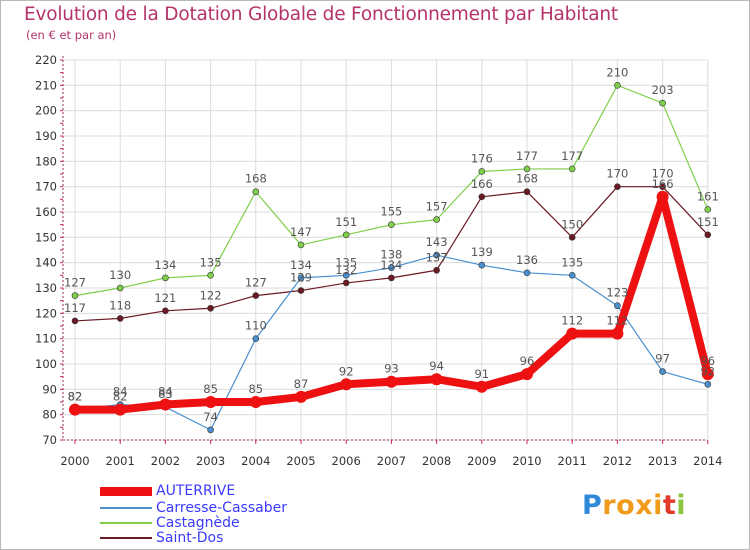 This screenshot has height=550, width=750. Describe the element at coordinates (301, 384) in the screenshot. I see `data-label-auterrive-2005: 87` at that location.